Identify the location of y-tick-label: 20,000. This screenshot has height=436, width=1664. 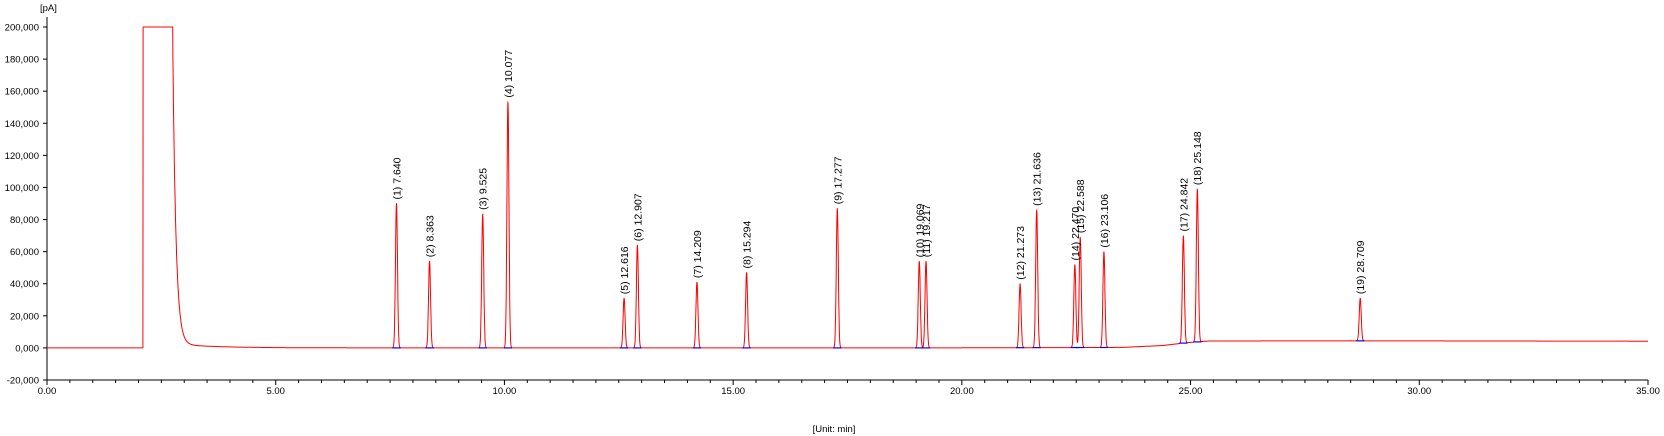
(24, 316).